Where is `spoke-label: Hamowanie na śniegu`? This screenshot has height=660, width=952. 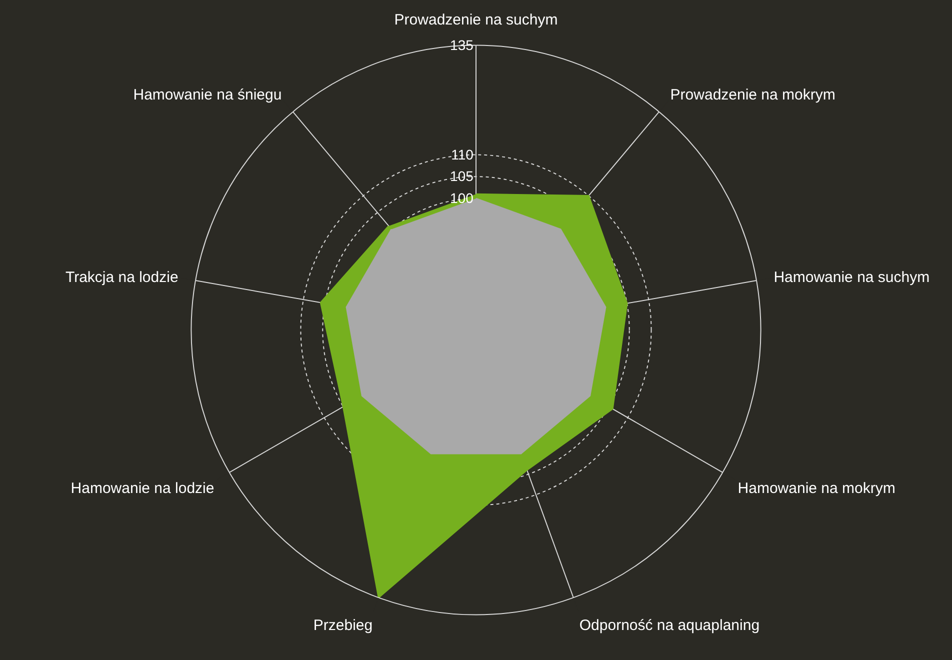 spoke-label: Hamowanie na śniegu is located at coordinates (207, 95).